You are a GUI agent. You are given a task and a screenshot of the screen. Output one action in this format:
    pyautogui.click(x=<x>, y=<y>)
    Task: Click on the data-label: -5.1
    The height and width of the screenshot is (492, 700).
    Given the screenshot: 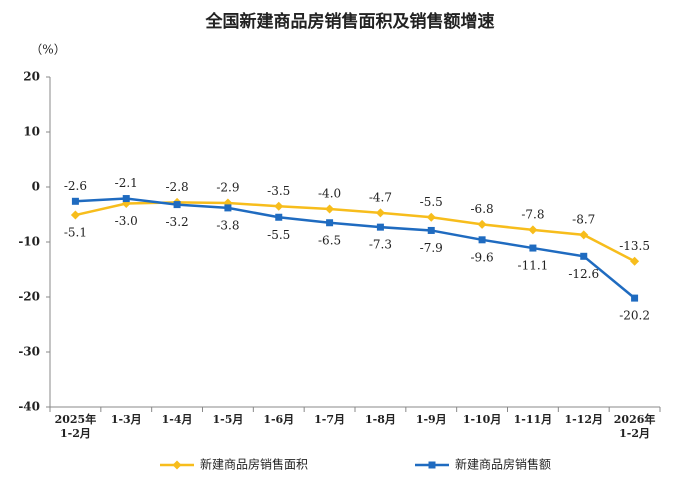 What is the action you would take?
    pyautogui.click(x=75, y=233)
    